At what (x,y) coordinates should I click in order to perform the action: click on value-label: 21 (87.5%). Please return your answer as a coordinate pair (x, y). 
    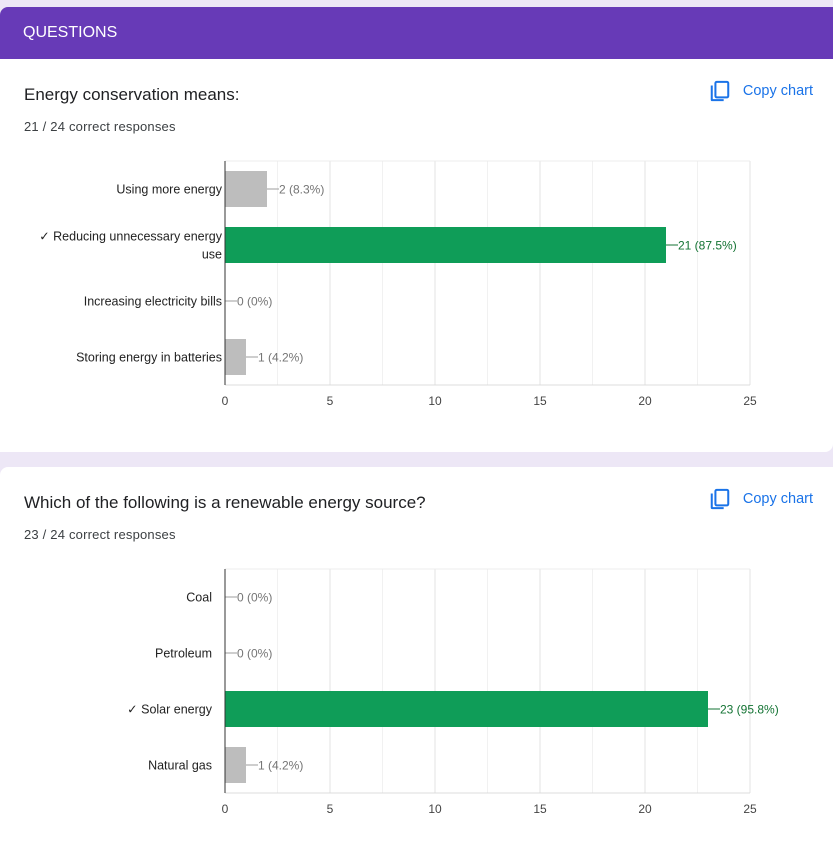
    Looking at the image, I should click on (707, 246).